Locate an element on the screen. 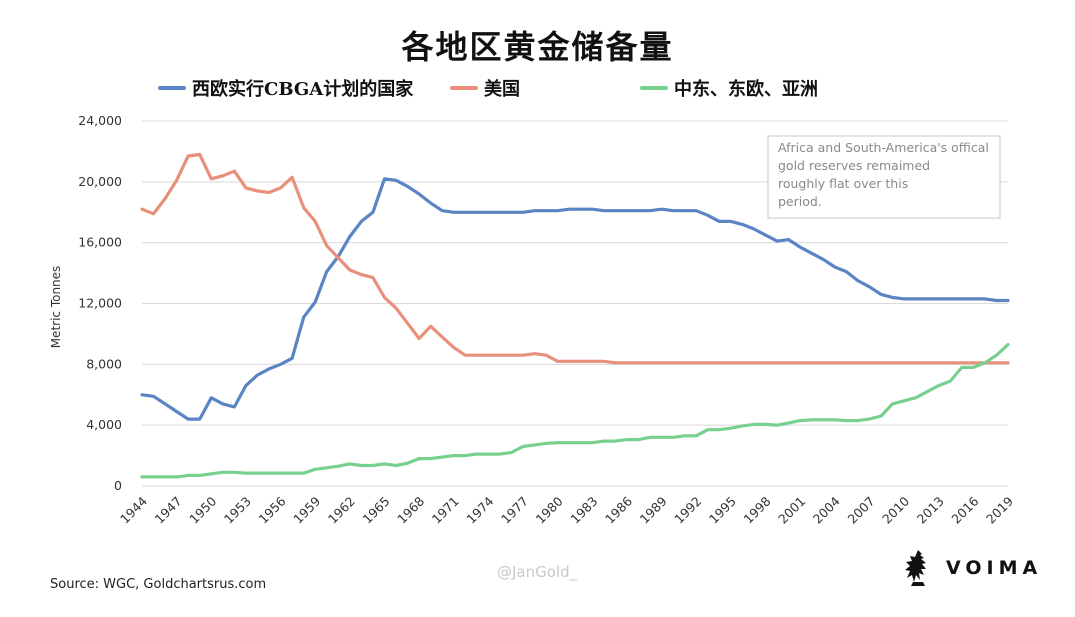  chart-title: 各地区黄金储备量 is located at coordinates (537, 47).